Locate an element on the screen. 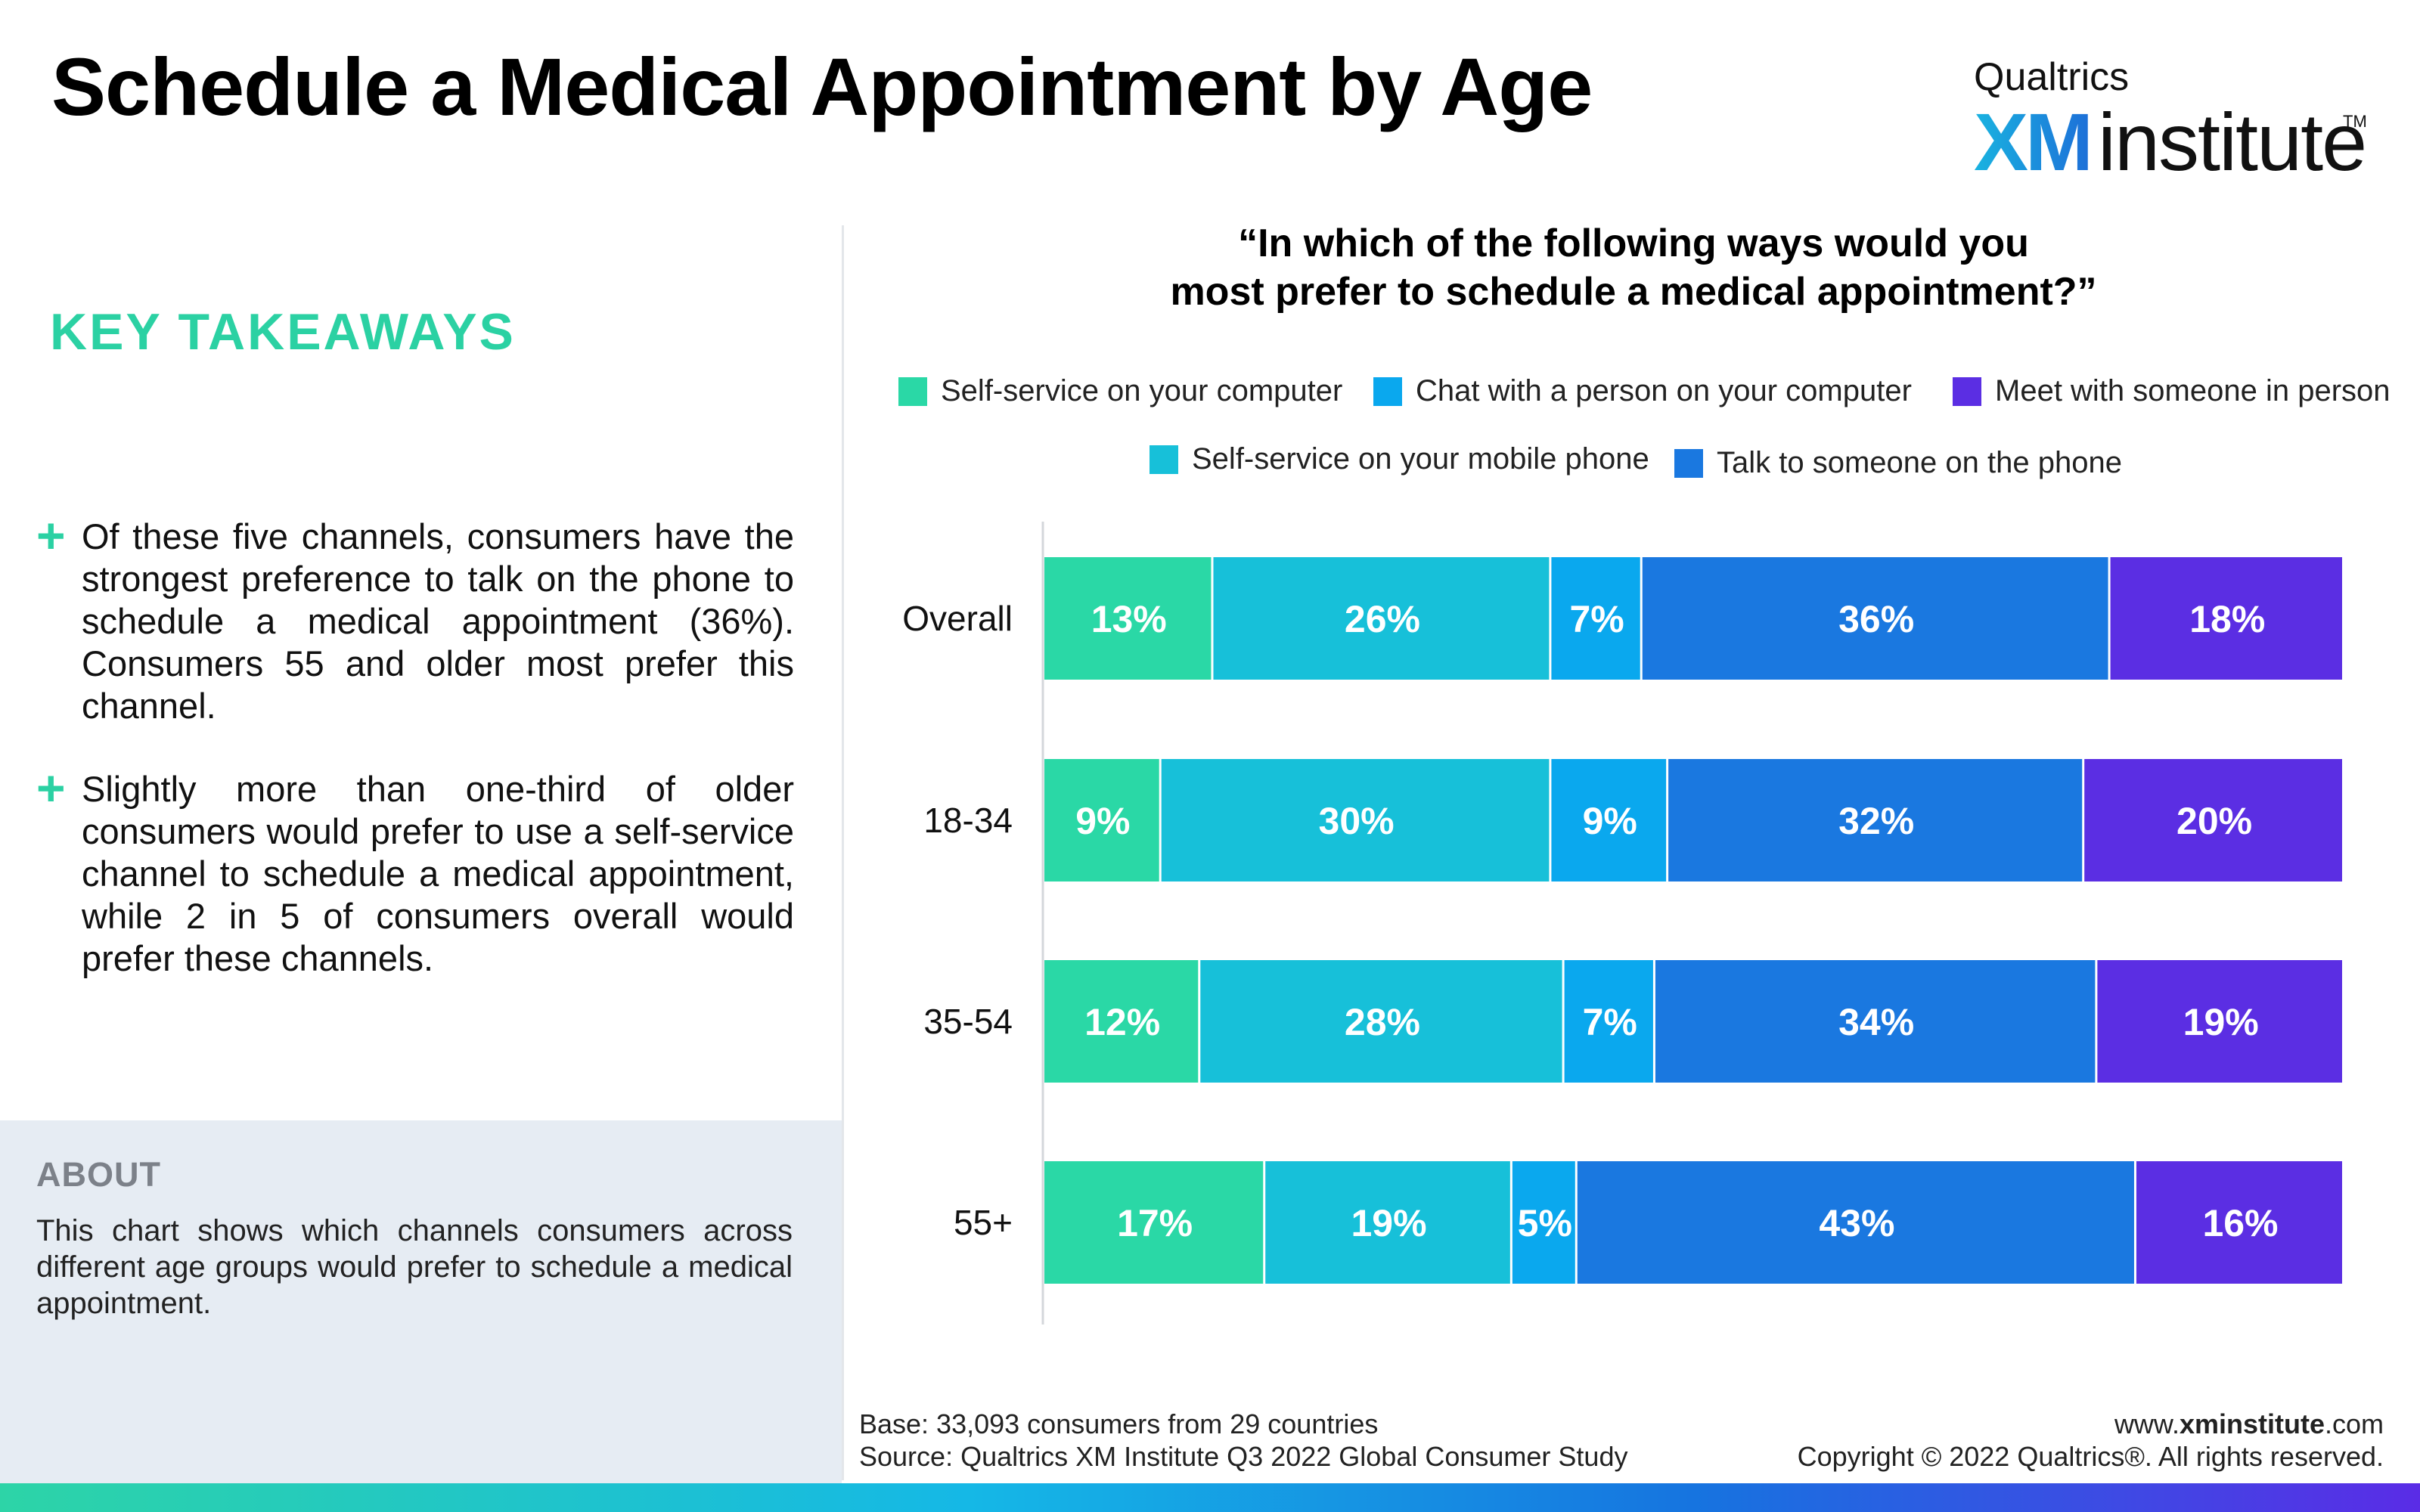 The image size is (2420, 1512). data-label: 5% is located at coordinates (1545, 1223).